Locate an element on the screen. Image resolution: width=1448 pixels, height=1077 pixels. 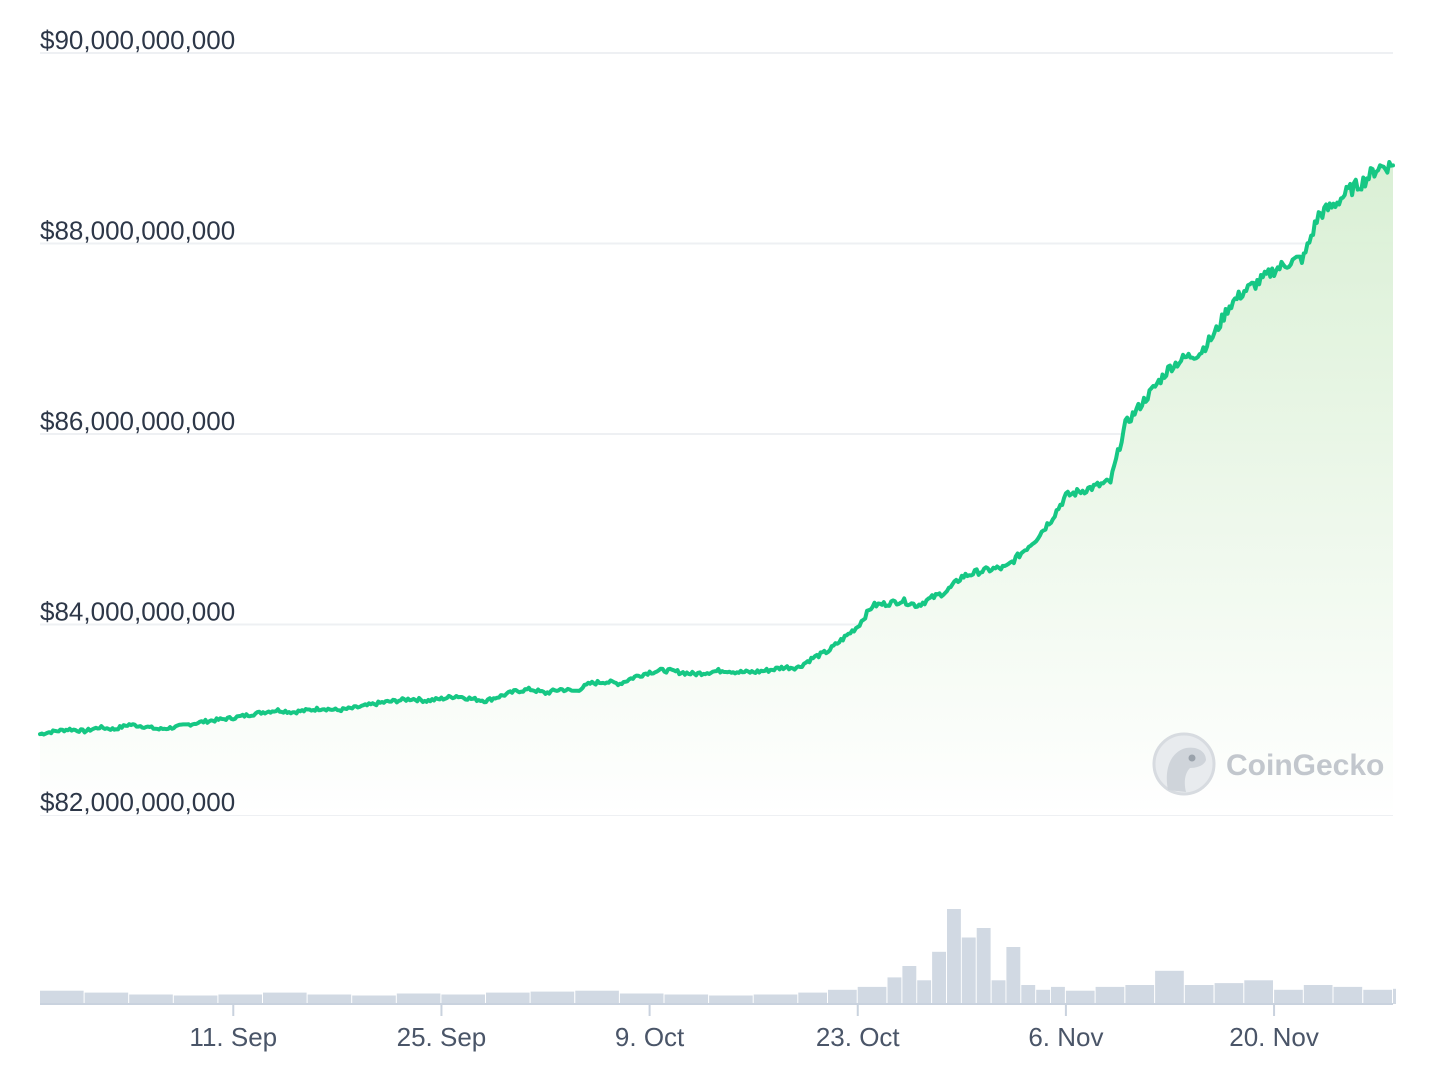
y-tick-label: $82,000,000,000 is located at coordinates (137, 802).